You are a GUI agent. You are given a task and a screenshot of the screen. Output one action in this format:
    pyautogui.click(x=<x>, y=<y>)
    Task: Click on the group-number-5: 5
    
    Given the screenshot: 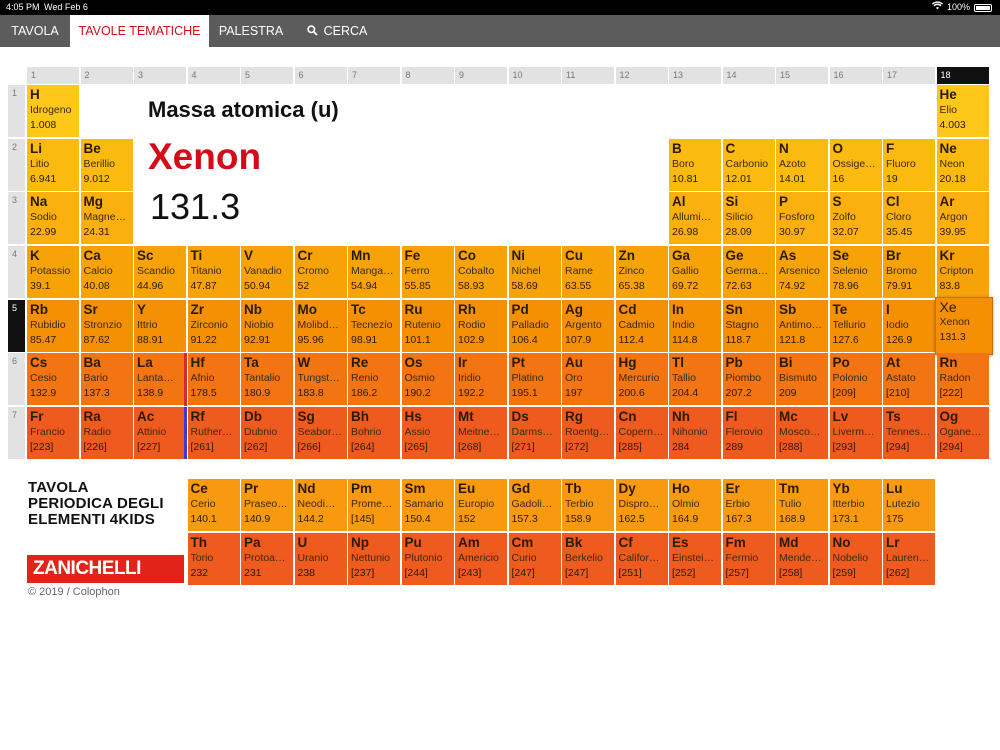 What is the action you would take?
    pyautogui.click(x=267, y=75)
    